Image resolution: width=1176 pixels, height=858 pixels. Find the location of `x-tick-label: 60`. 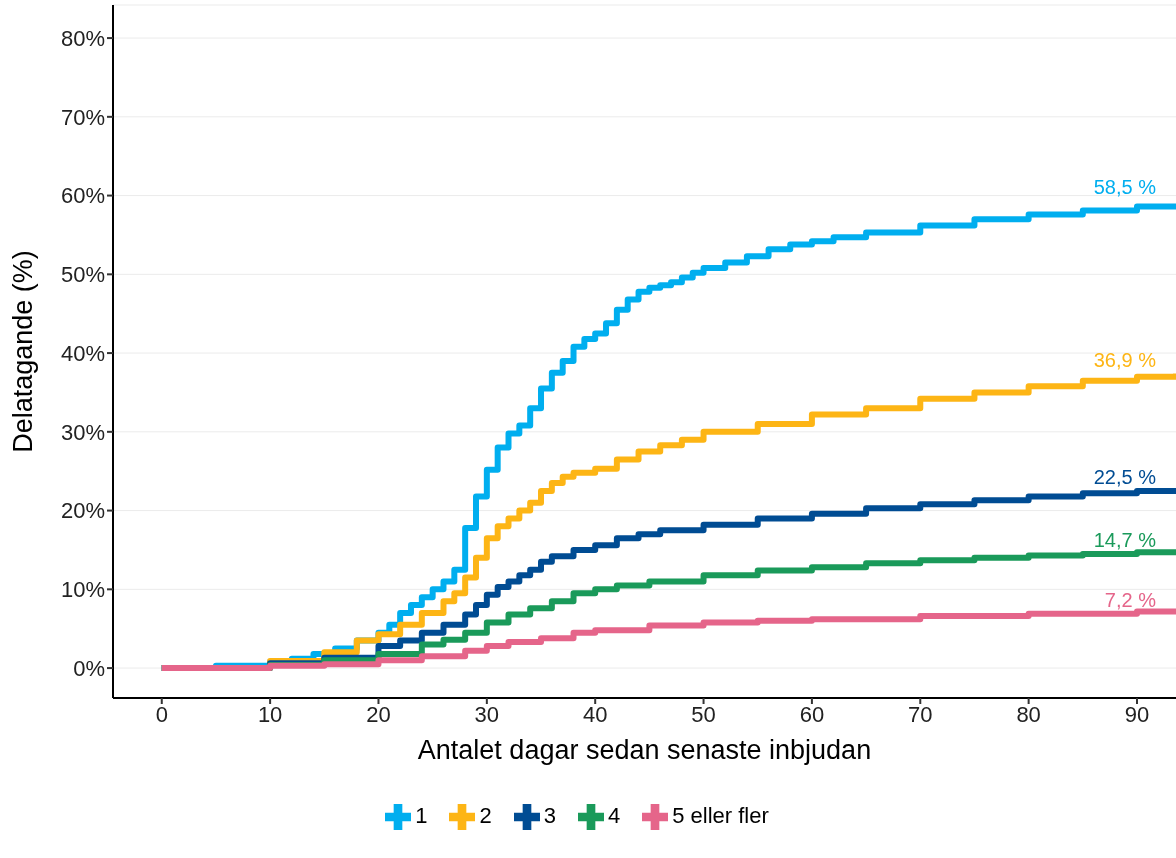

x-tick-label: 60 is located at coordinates (812, 714).